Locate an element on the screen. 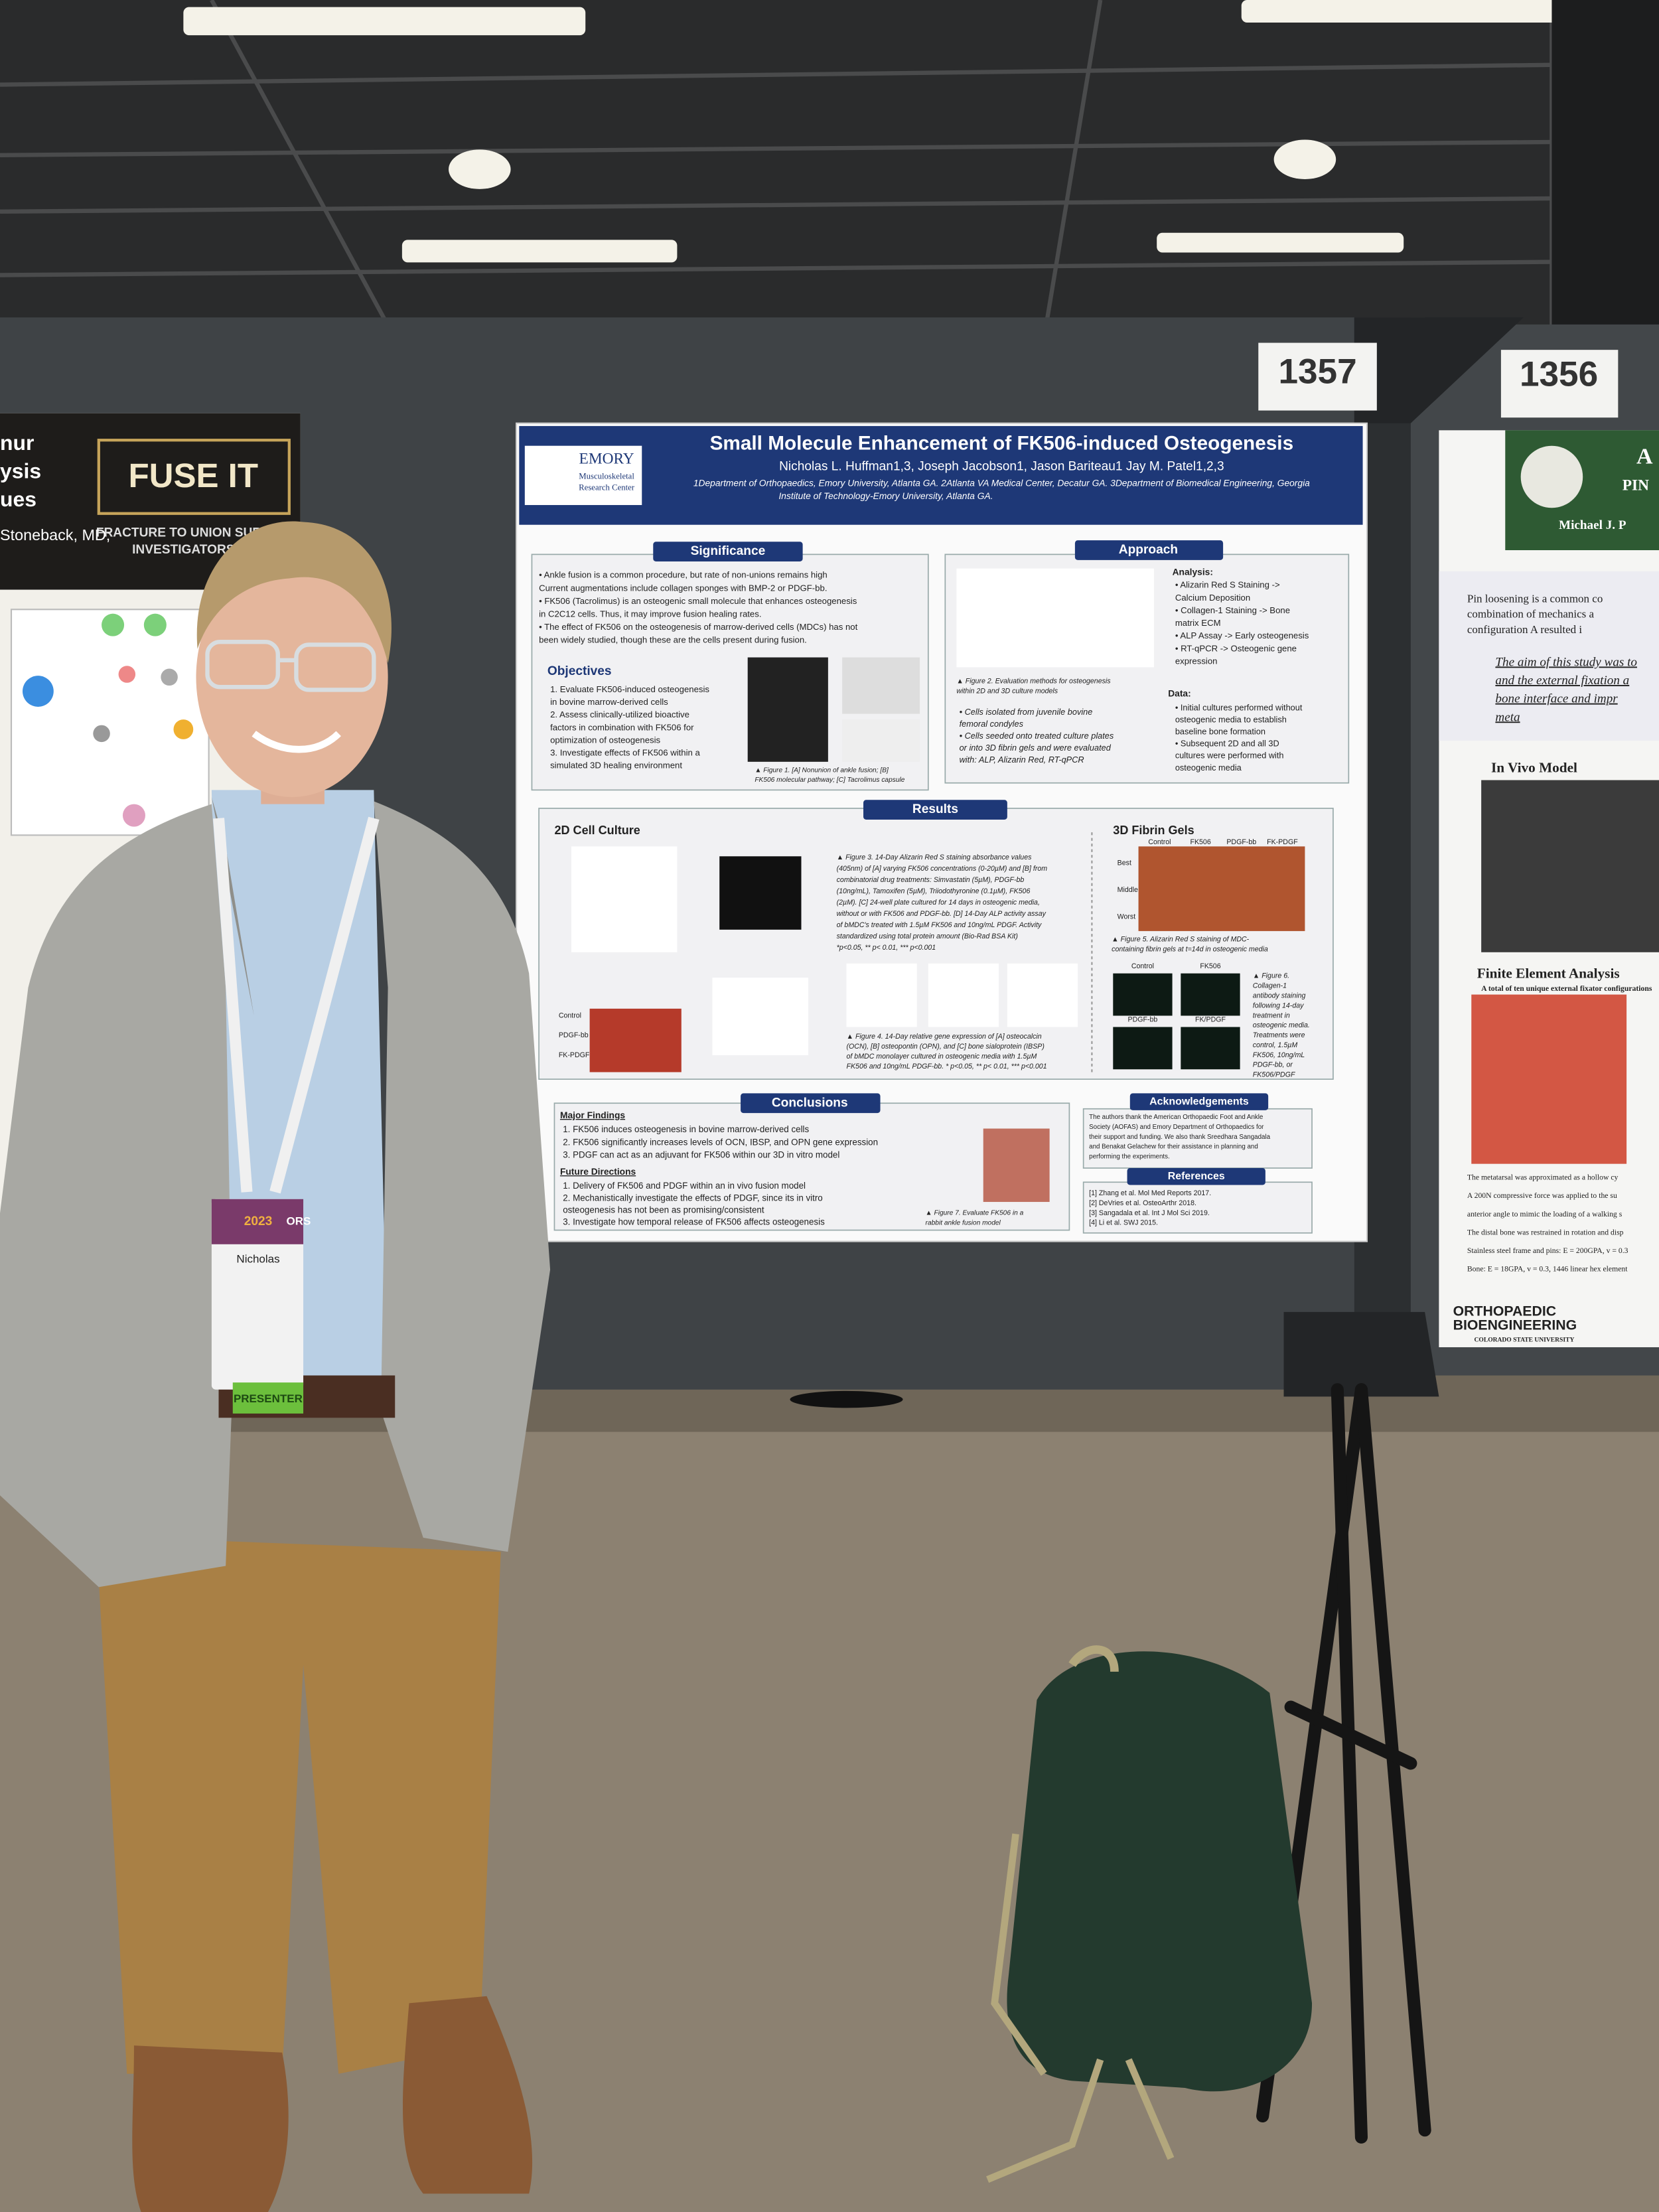 Image resolution: width=1659 pixels, height=2212 pixels. section-header: References is located at coordinates (1196, 1176).